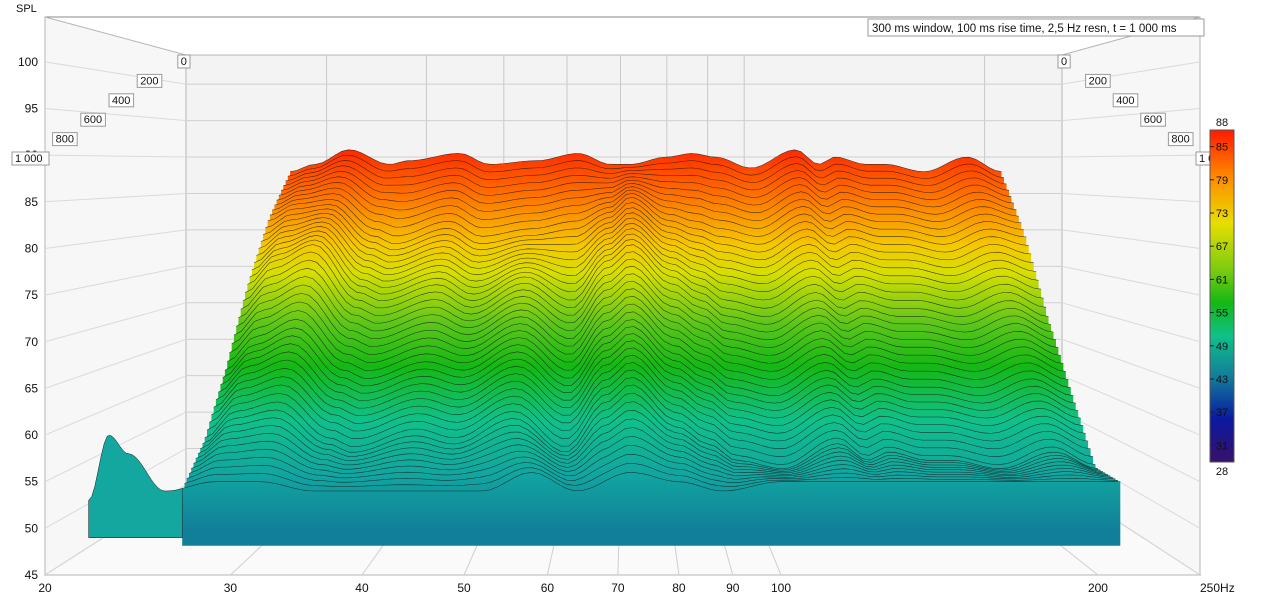 The height and width of the screenshot is (598, 1280). I want to click on x-tick-label: 70, so click(618, 588).